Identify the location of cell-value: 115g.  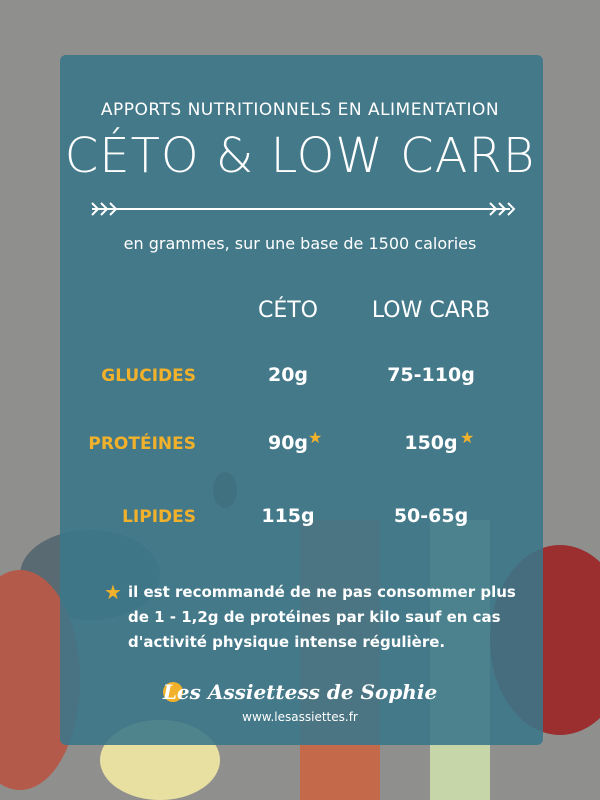
(288, 516).